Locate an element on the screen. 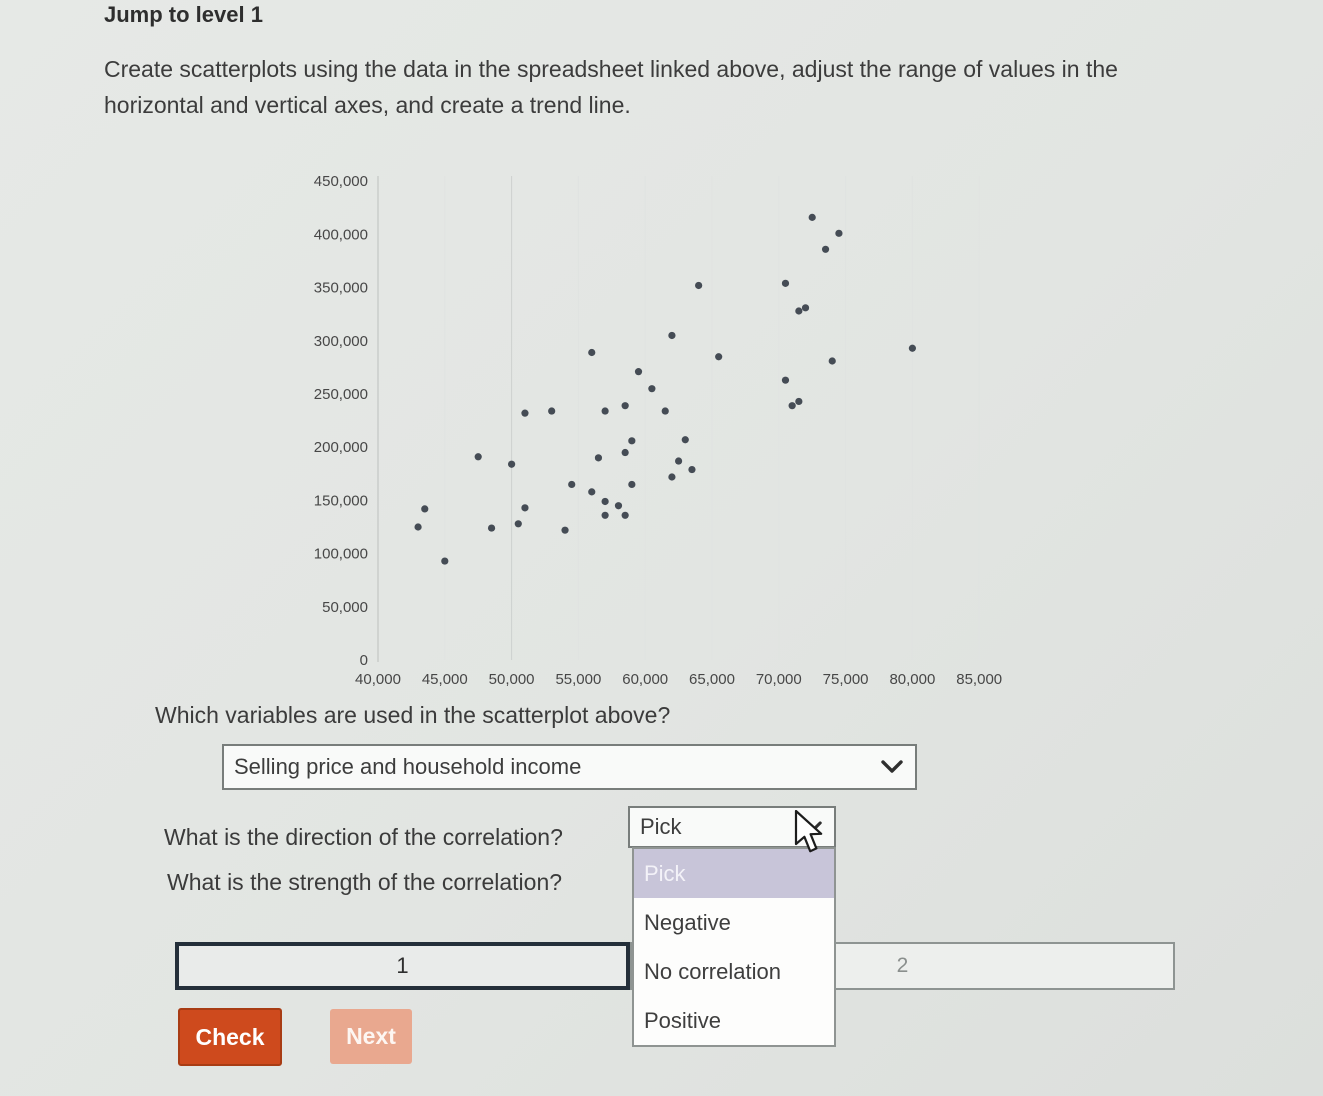 This screenshot has width=1323, height=1096. strength-question-label: What is the strength of the correlation? is located at coordinates (365, 882).